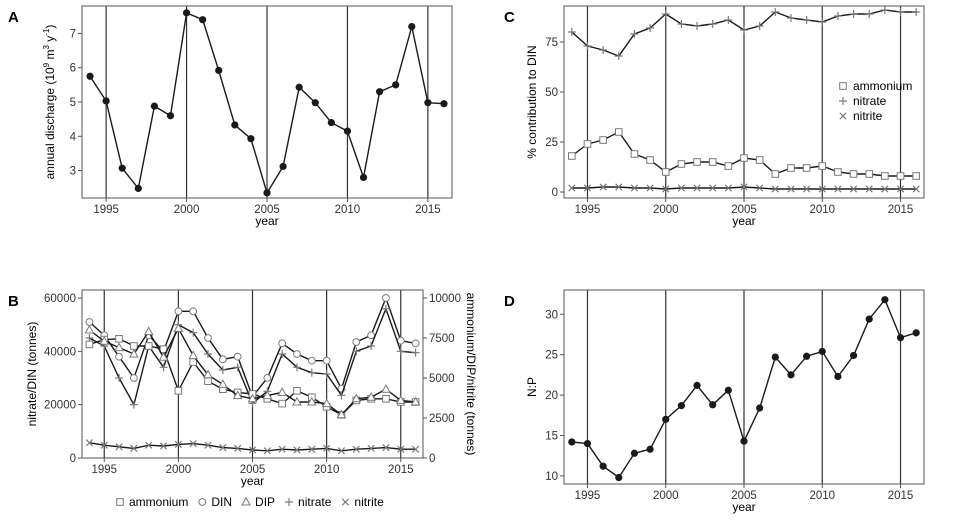 The height and width of the screenshot is (520, 957). I want to click on panel-label-B: B, so click(13, 301).